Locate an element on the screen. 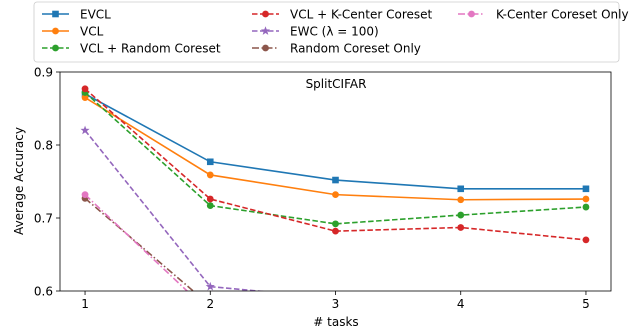 The image size is (633, 331). legend-item: EWC (λ = 100) is located at coordinates (315, 32).